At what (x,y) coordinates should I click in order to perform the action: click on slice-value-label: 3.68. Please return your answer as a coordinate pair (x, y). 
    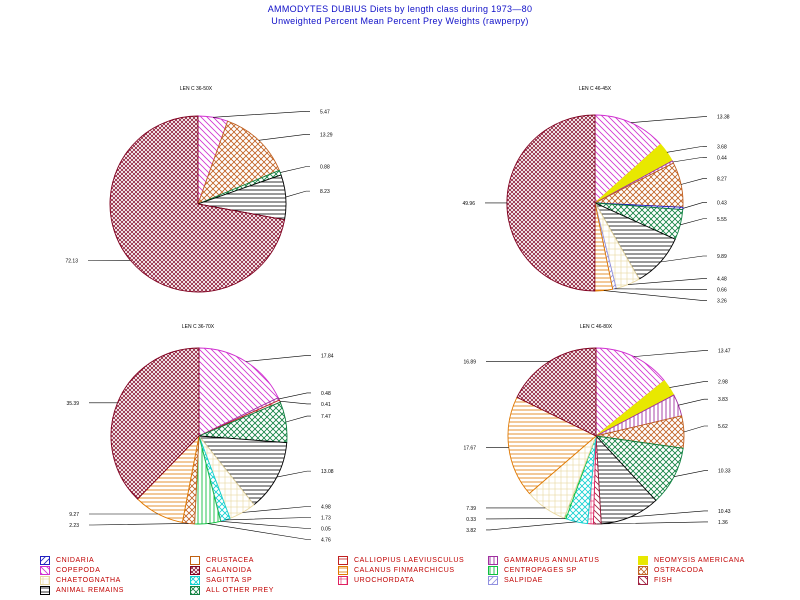
    Looking at the image, I should click on (722, 147).